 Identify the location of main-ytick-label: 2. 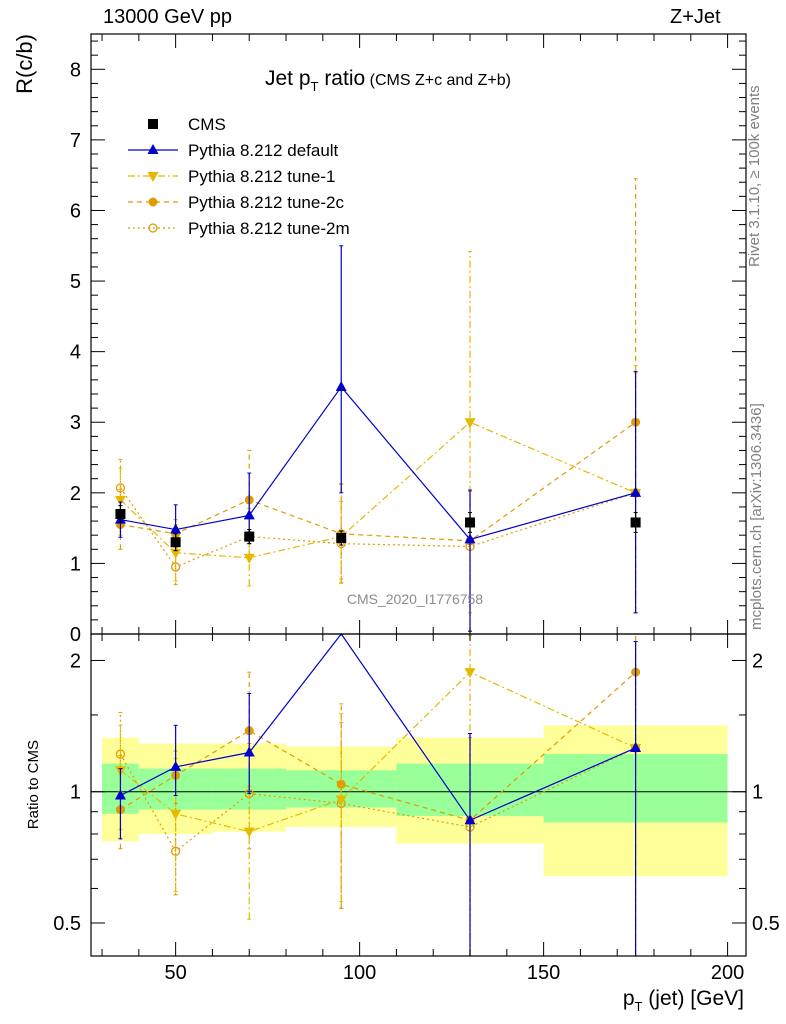
(75, 494).